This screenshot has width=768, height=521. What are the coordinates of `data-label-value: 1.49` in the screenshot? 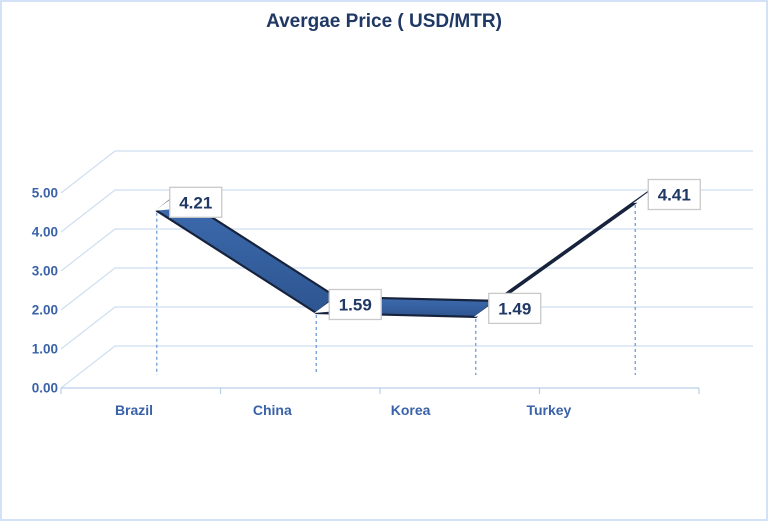 It's located at (514, 308).